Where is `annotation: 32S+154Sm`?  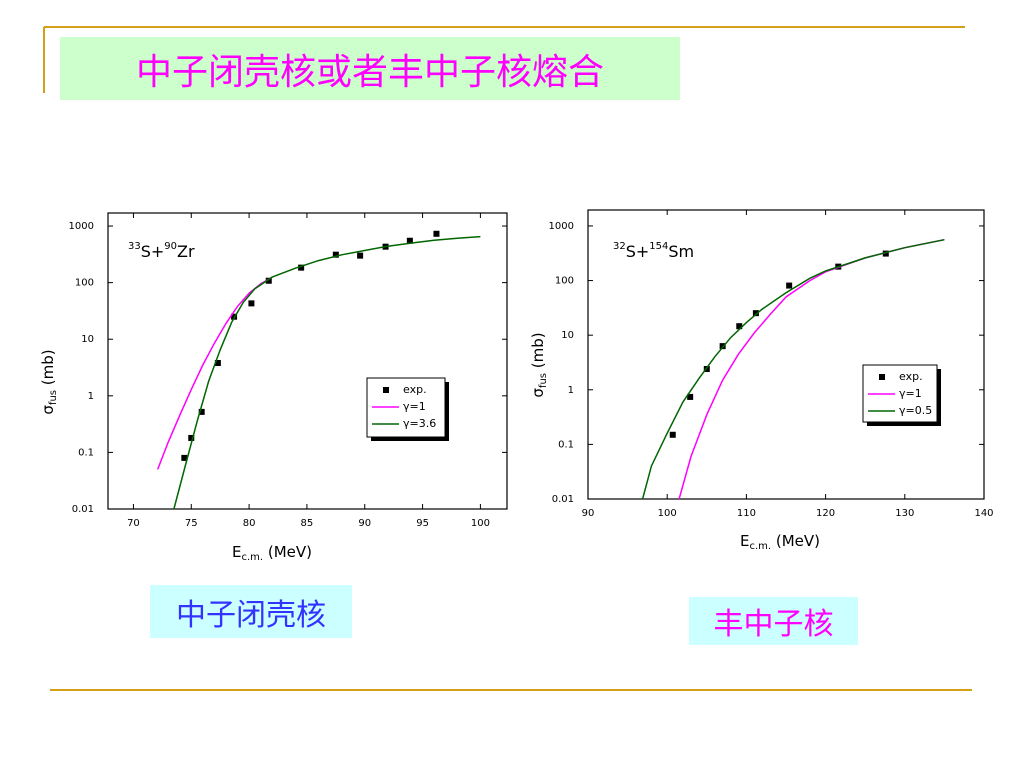 annotation: 32S+154Sm is located at coordinates (653, 251).